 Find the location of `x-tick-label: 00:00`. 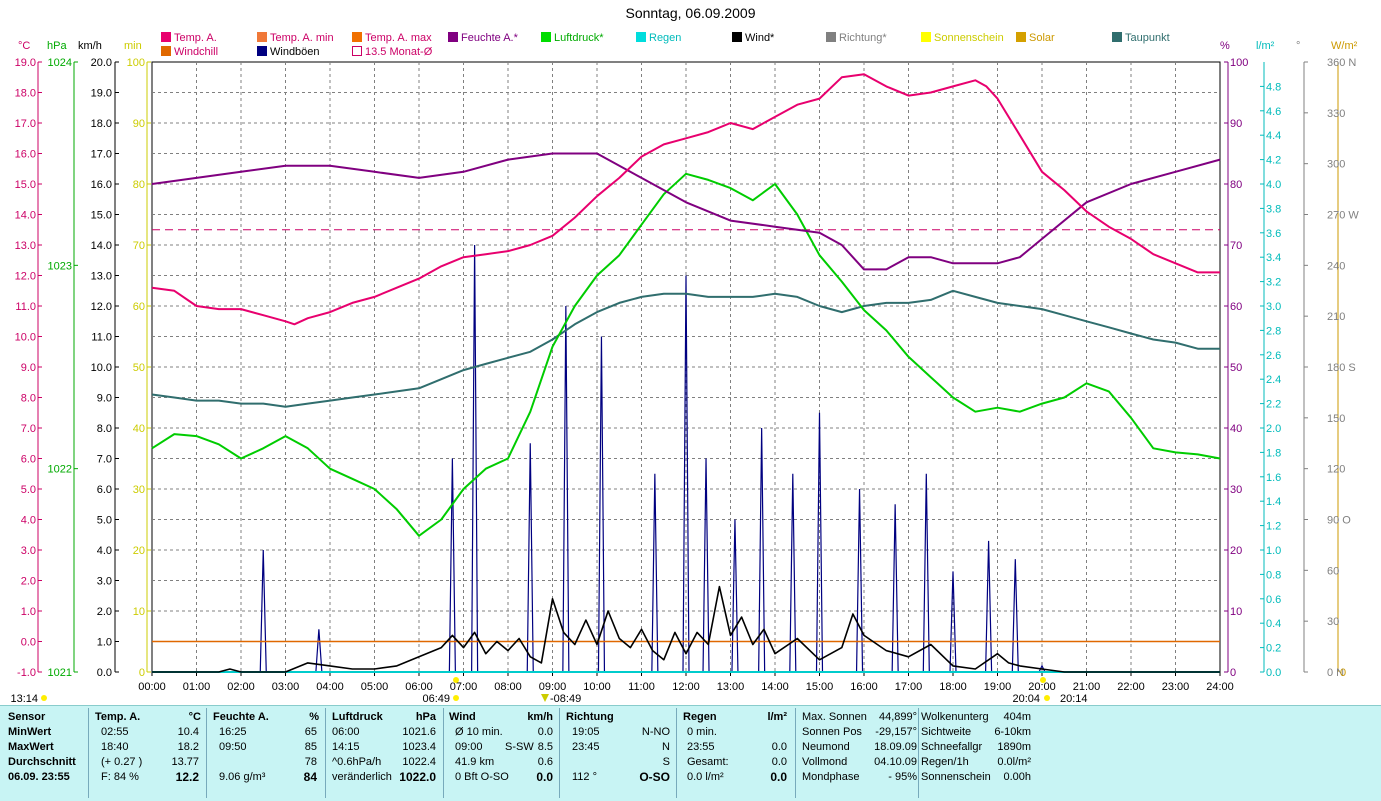

x-tick-label: 00:00 is located at coordinates (152, 687).